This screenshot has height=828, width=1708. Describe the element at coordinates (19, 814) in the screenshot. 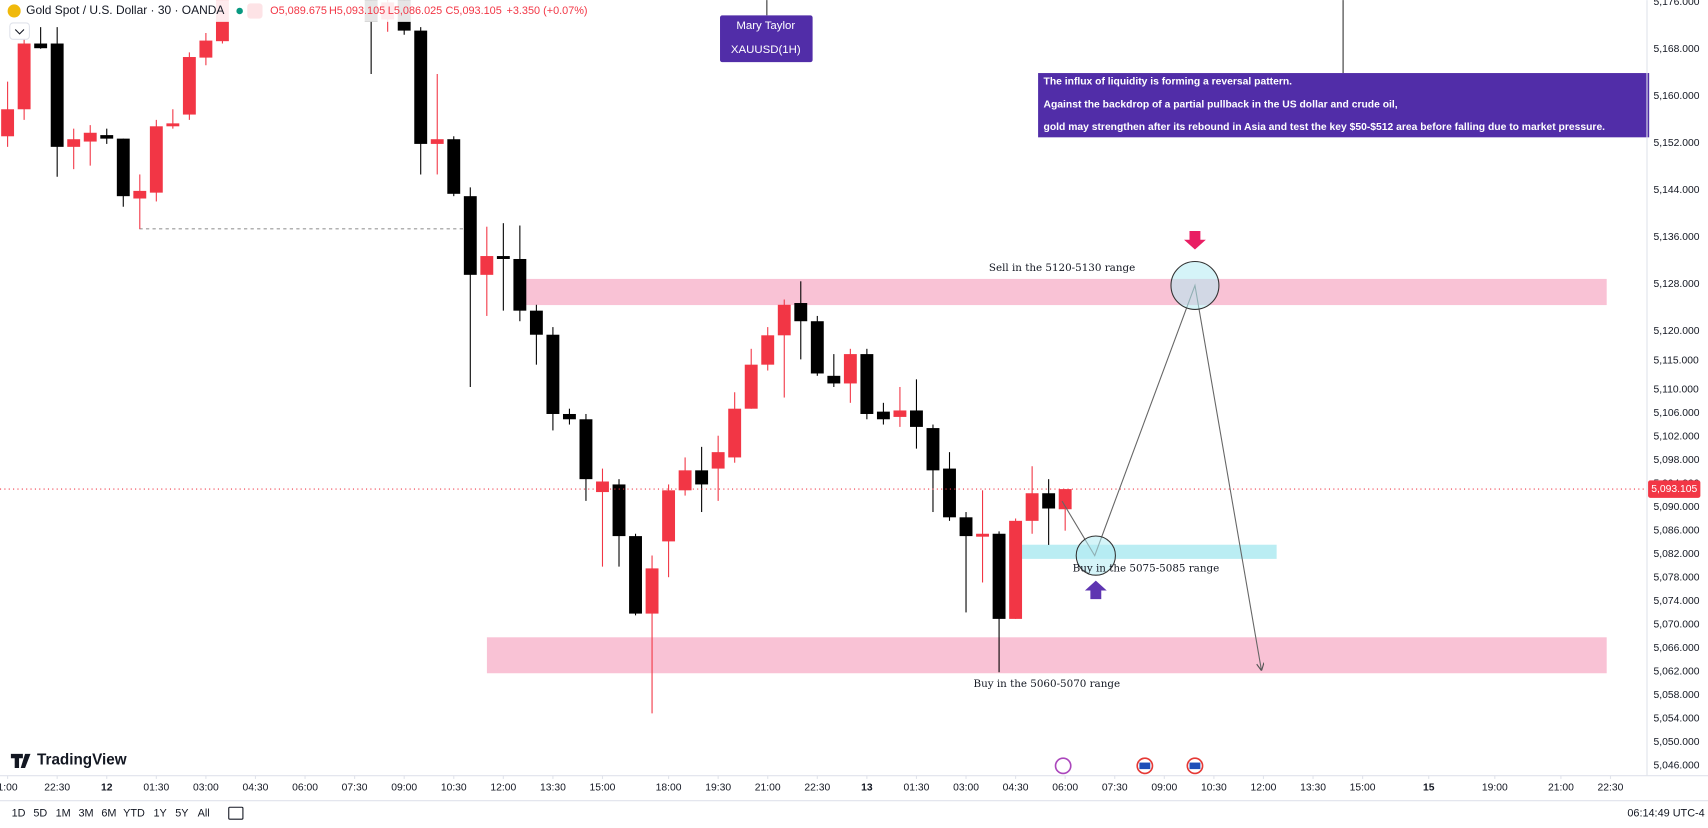

I see `period-button: 1D` at that location.